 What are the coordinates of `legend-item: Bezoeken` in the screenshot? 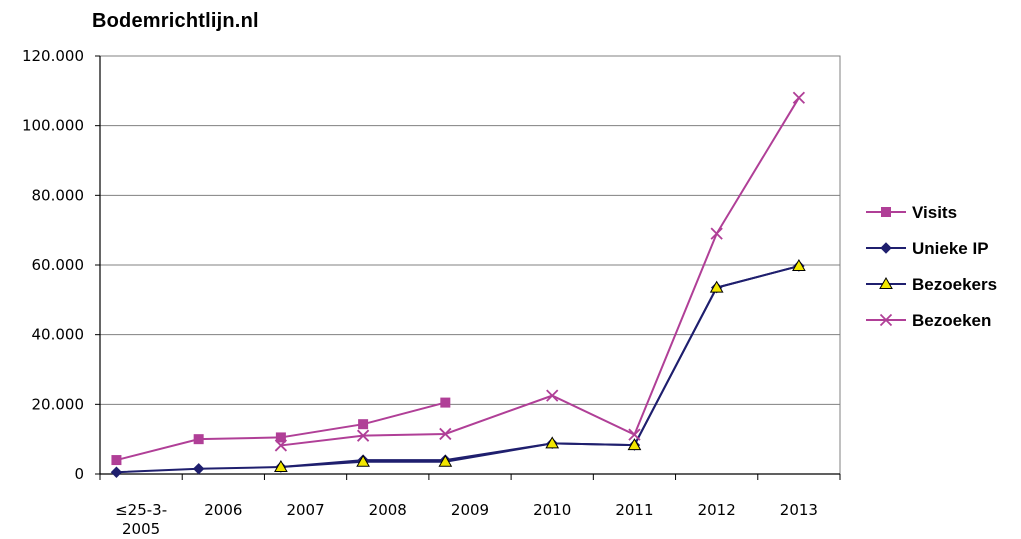 It's located at (928, 320).